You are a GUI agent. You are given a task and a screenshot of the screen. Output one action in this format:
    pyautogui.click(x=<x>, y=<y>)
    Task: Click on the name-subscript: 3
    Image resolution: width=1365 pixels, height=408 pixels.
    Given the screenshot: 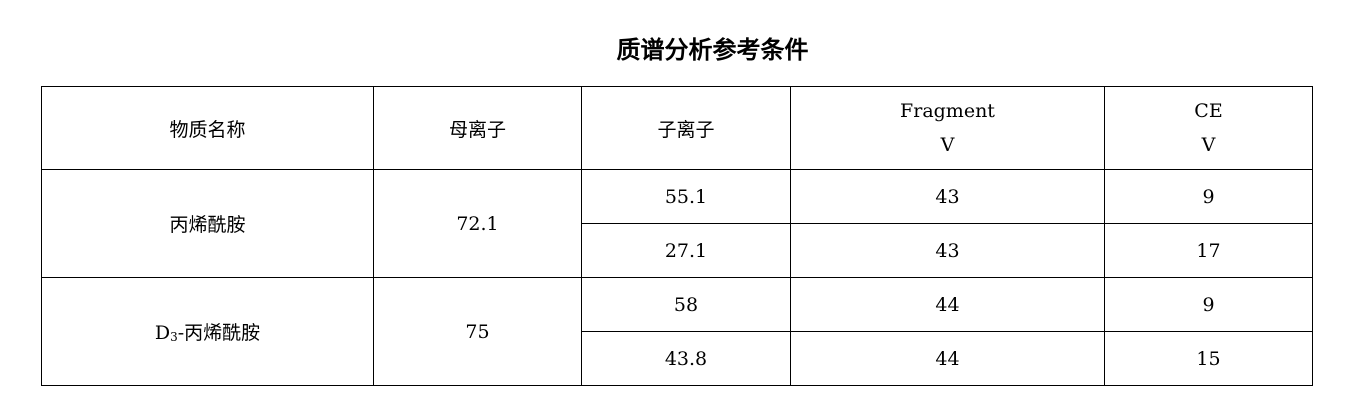 What is the action you would take?
    pyautogui.click(x=174, y=337)
    